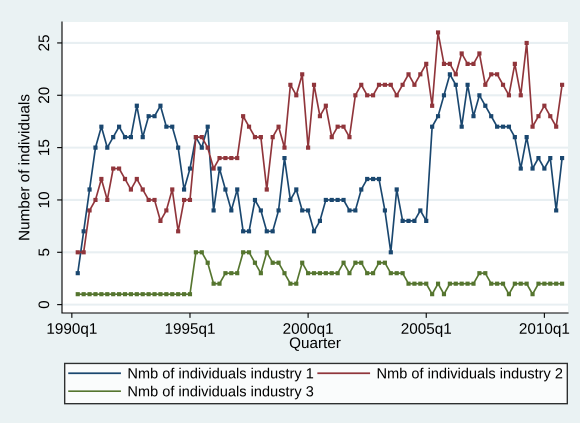 The height and width of the screenshot is (423, 580). What do you see at coordinates (426, 330) in the screenshot?
I see `x-tick-label: 2005q1` at bounding box center [426, 330].